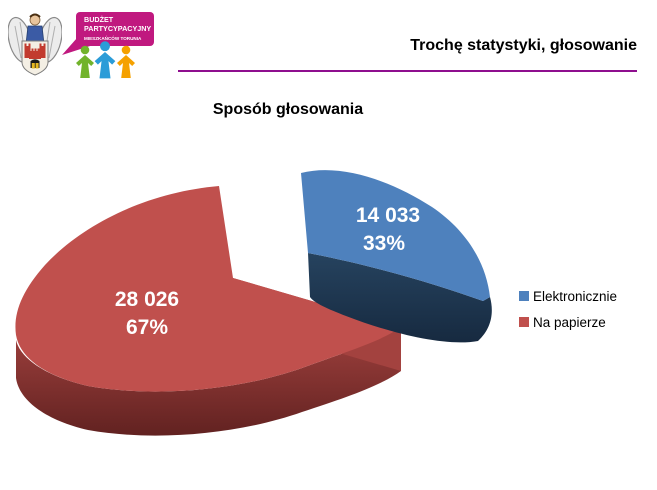 This screenshot has height=490, width=657. I want to click on logo-text-line3: MIESZKAŃCÓW TORUNIA, so click(113, 37).